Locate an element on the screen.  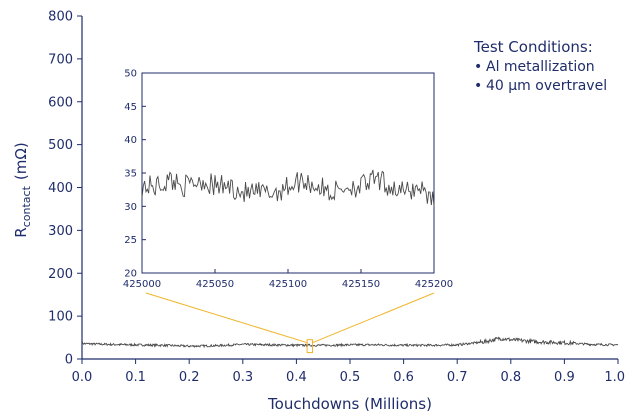
inset-series-line is located at coordinates (288, 188).